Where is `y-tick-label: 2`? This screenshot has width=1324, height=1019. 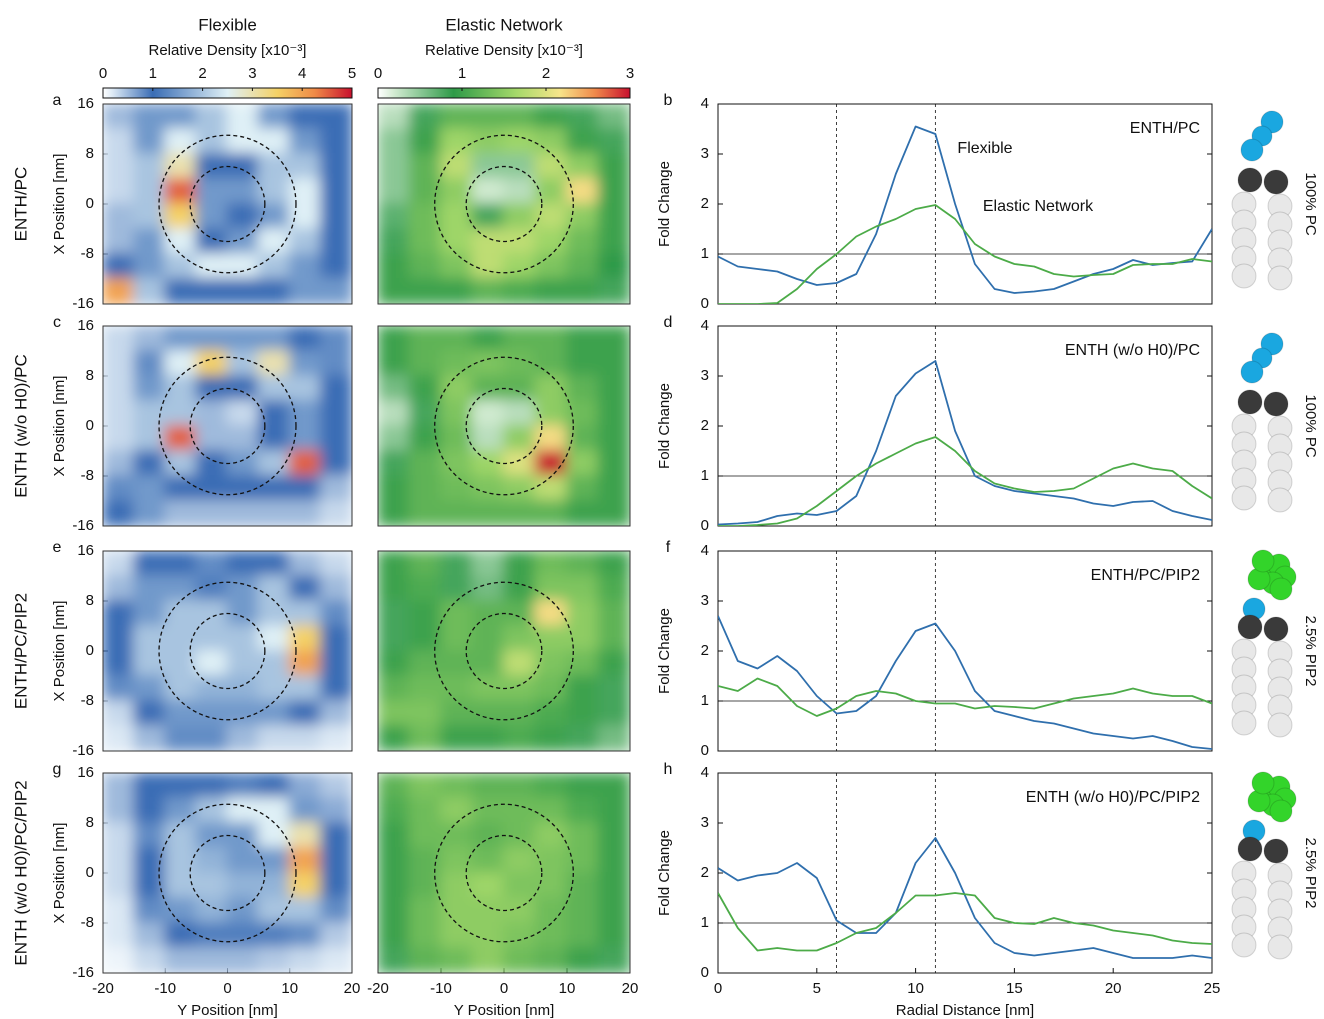 y-tick-label: 2 is located at coordinates (705, 425).